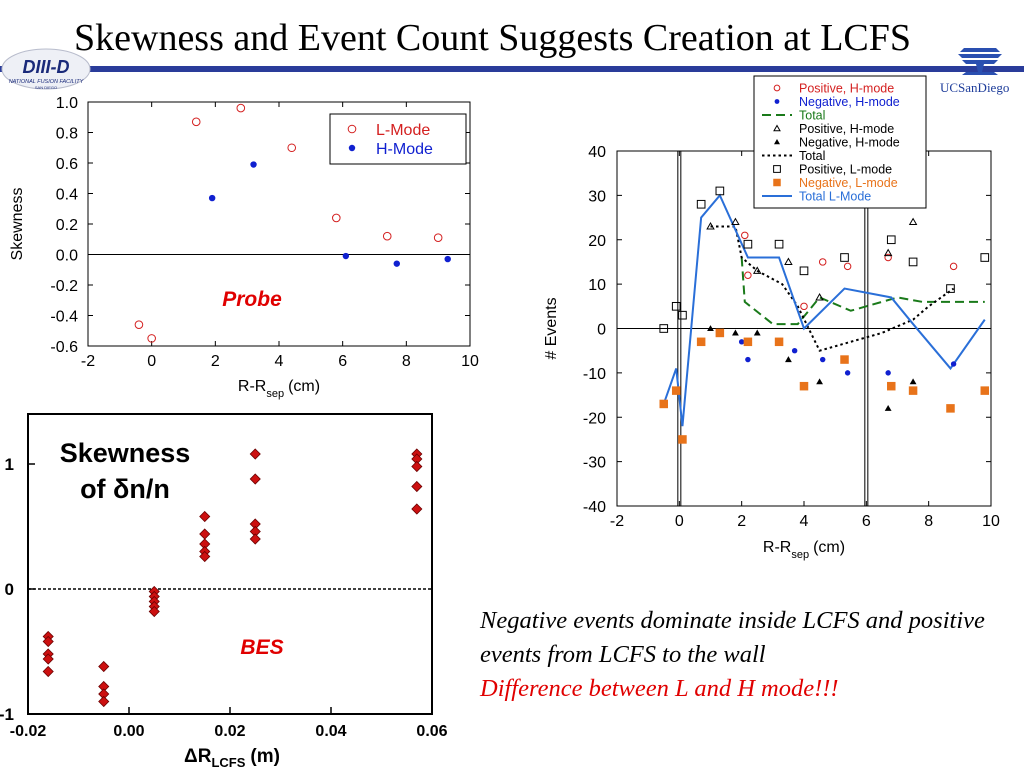 Image resolution: width=1024 pixels, height=768 pixels. I want to click on x-tick-label: 2, so click(215, 361).